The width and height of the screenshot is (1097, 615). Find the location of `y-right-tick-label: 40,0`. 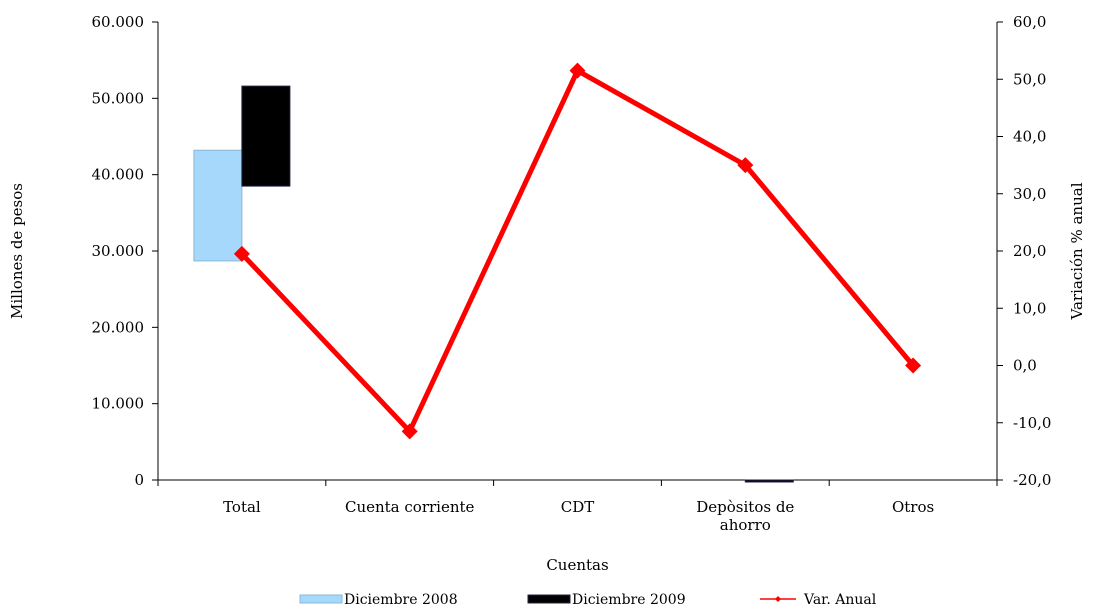

y-right-tick-label: 40,0 is located at coordinates (1029, 137).